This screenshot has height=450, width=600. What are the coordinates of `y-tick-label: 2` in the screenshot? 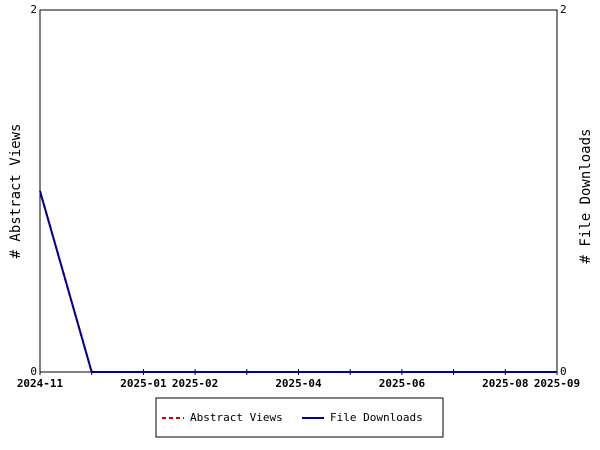 It's located at (33, 9).